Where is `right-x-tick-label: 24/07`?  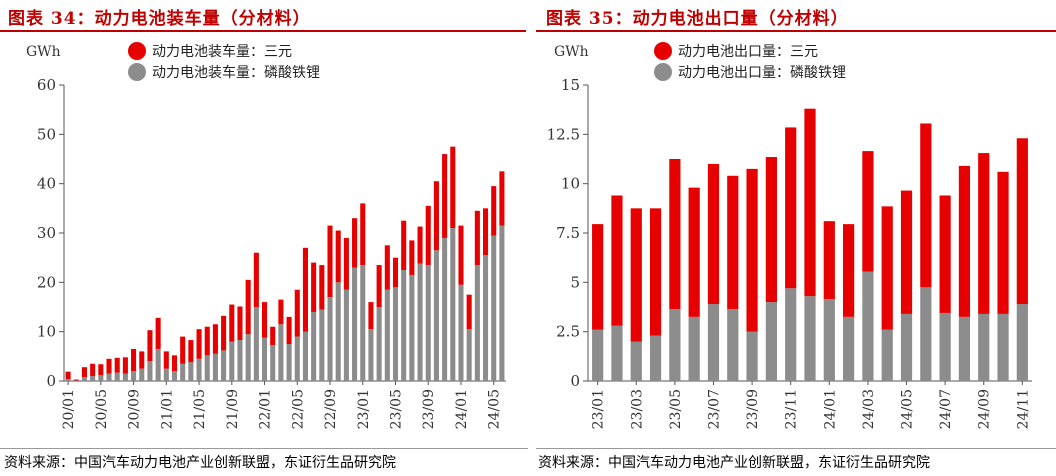
right-x-tick-label: 24/07 is located at coordinates (946, 409).